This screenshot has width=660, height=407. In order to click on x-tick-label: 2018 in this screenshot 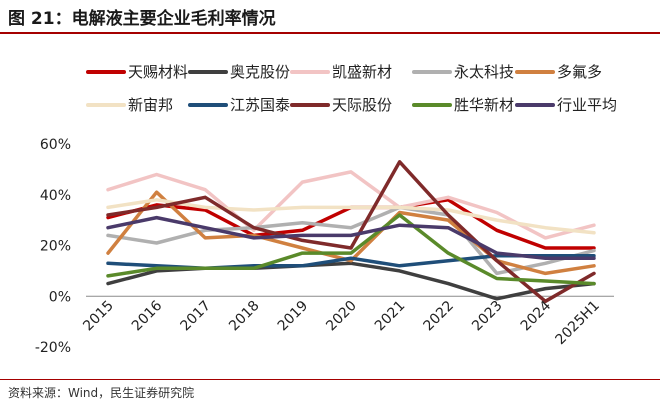, I will do `click(244, 316)`.